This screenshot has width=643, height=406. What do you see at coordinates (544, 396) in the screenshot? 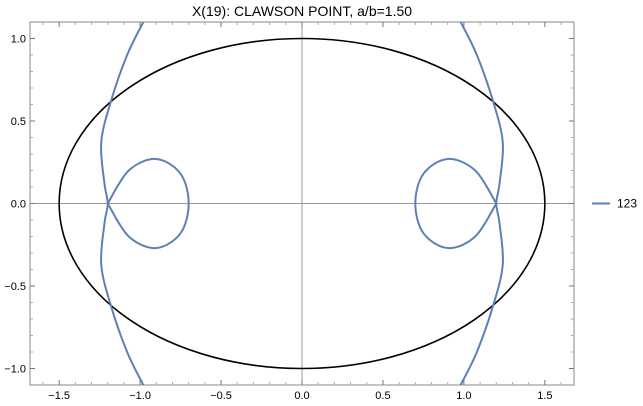
I see `x-tick-label: 1.5` at bounding box center [544, 396].